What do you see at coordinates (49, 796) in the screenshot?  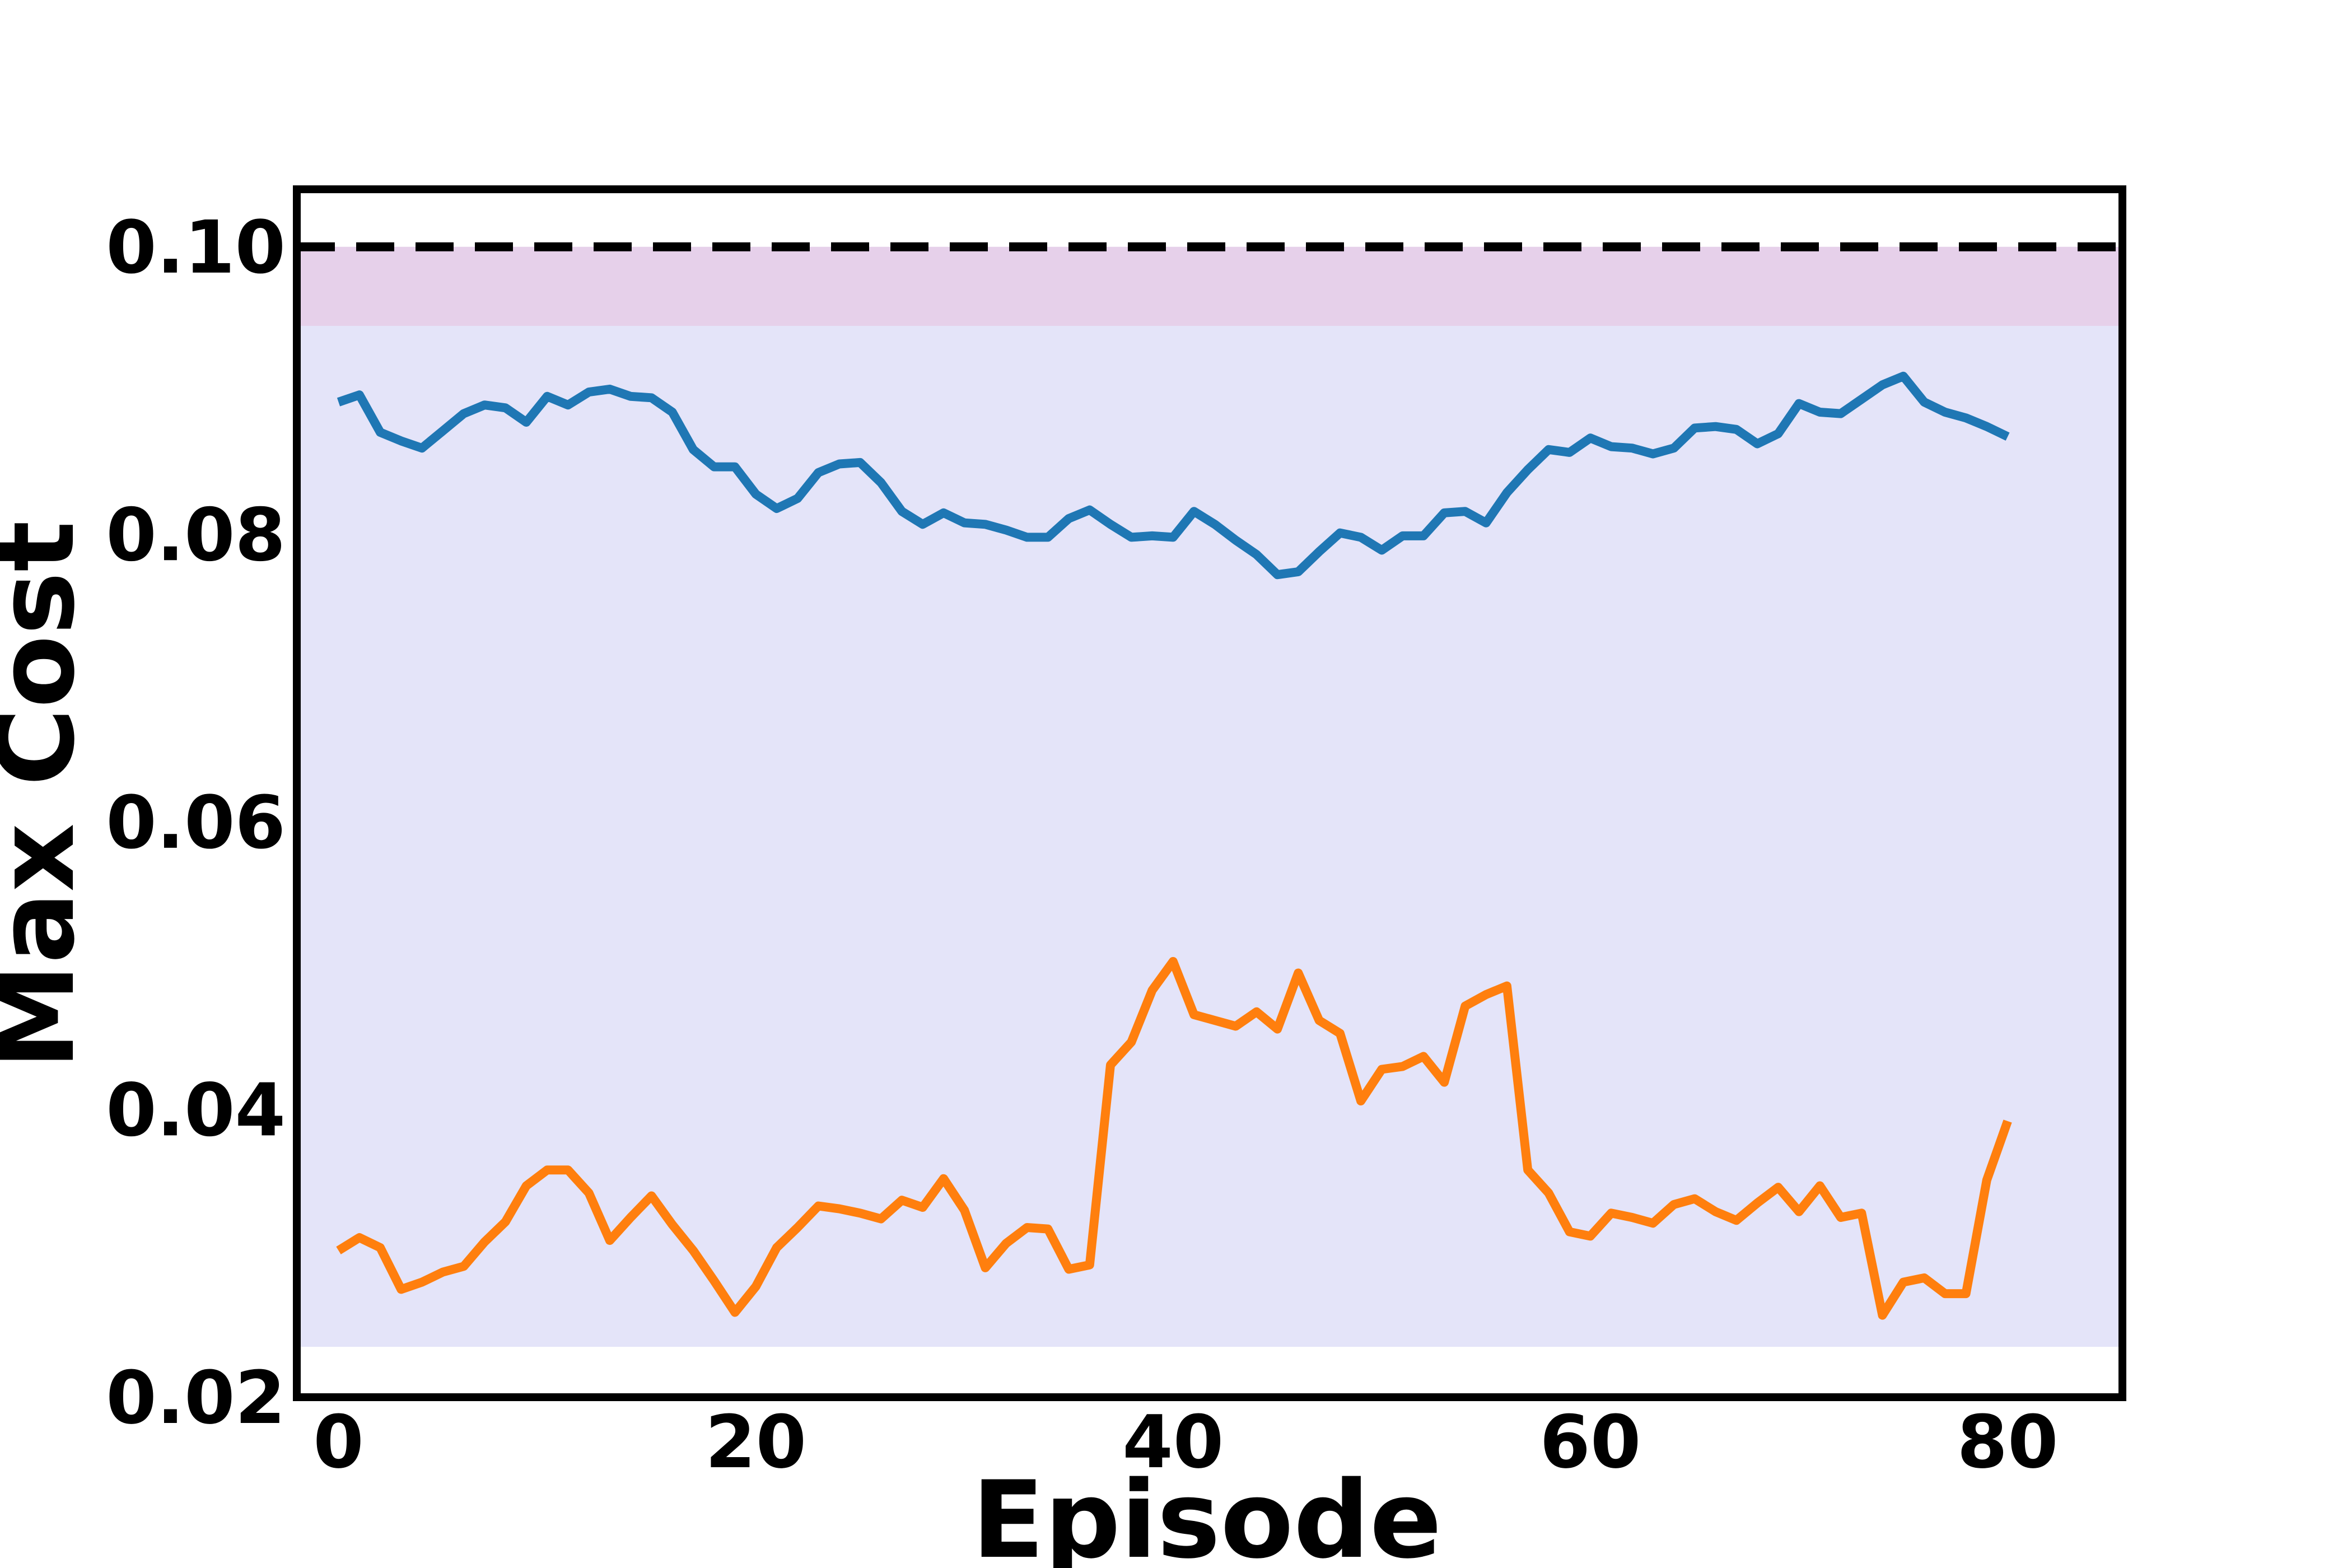 I see `y-axis-title: Max Cost` at bounding box center [49, 796].